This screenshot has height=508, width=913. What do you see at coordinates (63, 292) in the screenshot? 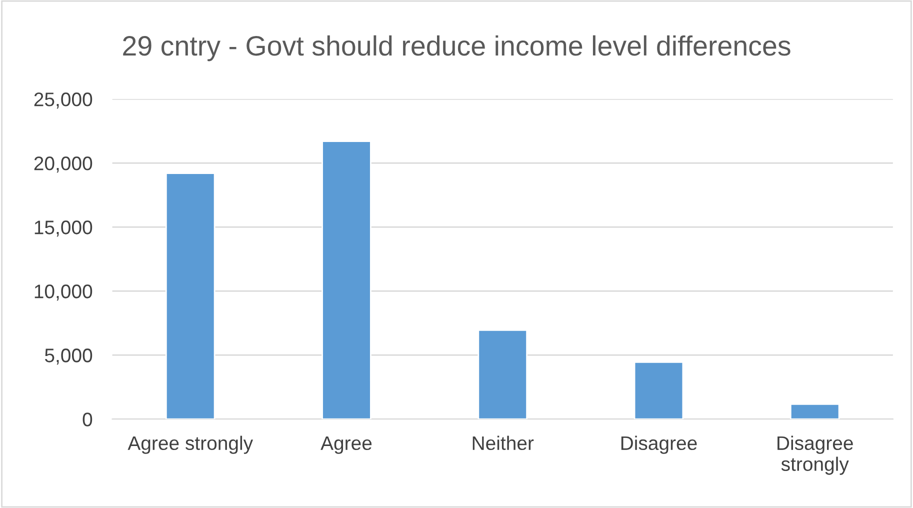
I see `y-tick-label: 10,000` at bounding box center [63, 292].